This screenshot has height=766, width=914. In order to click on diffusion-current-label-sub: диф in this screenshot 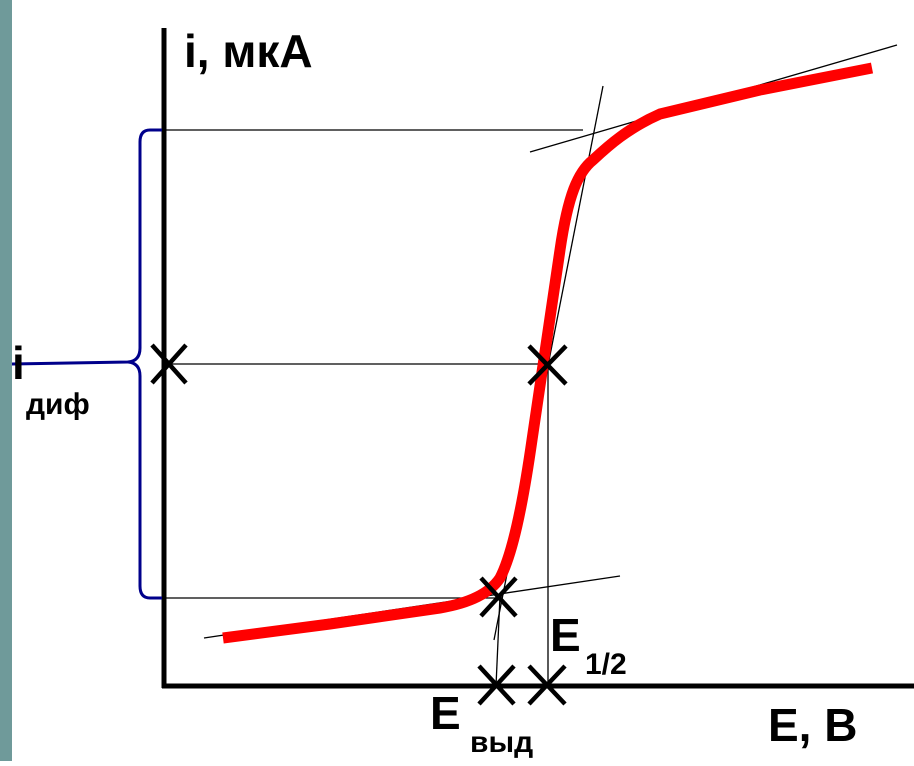, I will do `click(58, 405)`.